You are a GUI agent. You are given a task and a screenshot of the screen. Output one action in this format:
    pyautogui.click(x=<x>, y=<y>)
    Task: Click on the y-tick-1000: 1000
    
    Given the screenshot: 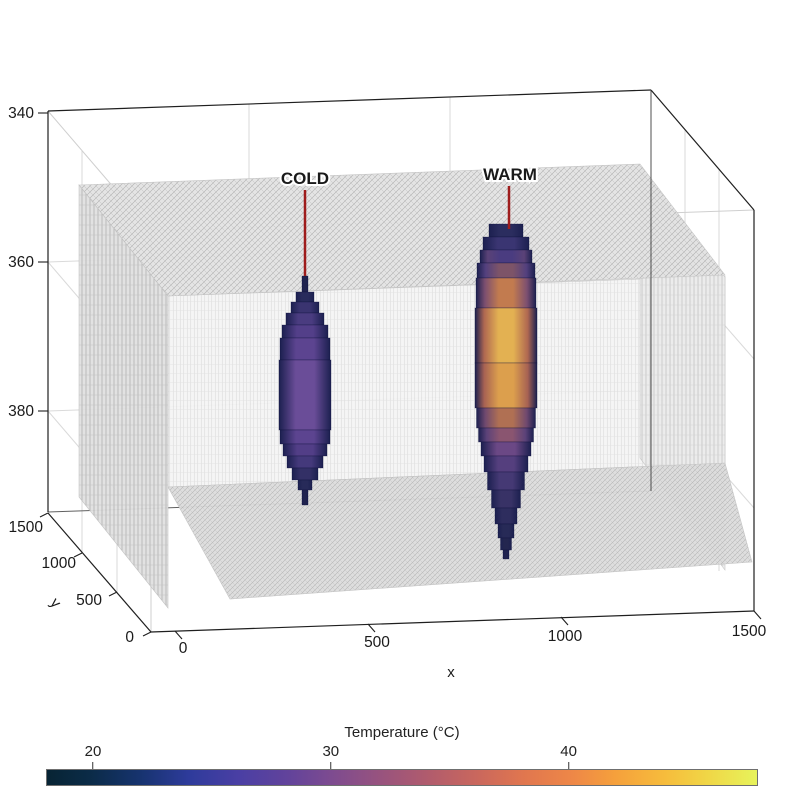 What is the action you would take?
    pyautogui.click(x=59, y=563)
    